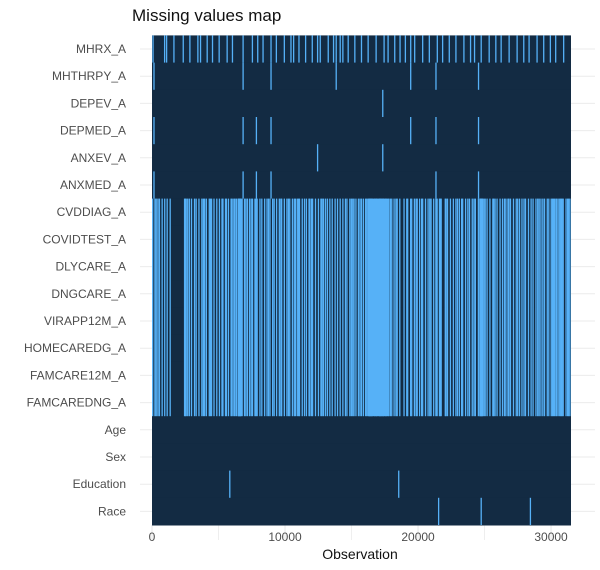 Image resolution: width=600 pixels, height=570 pixels. I want to click on chart-title: Missing values map, so click(207, 15).